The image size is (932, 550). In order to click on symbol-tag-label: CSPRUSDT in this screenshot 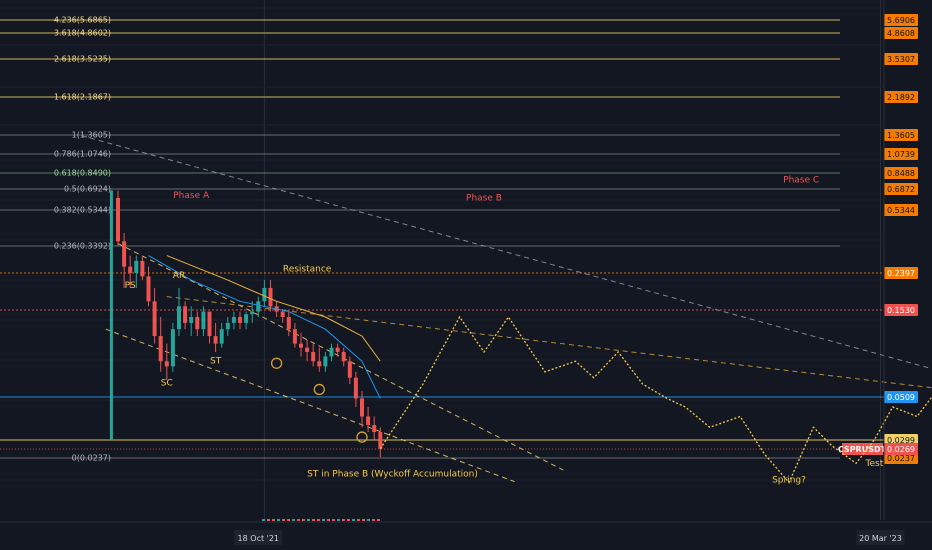, I will do `click(862, 449)`.